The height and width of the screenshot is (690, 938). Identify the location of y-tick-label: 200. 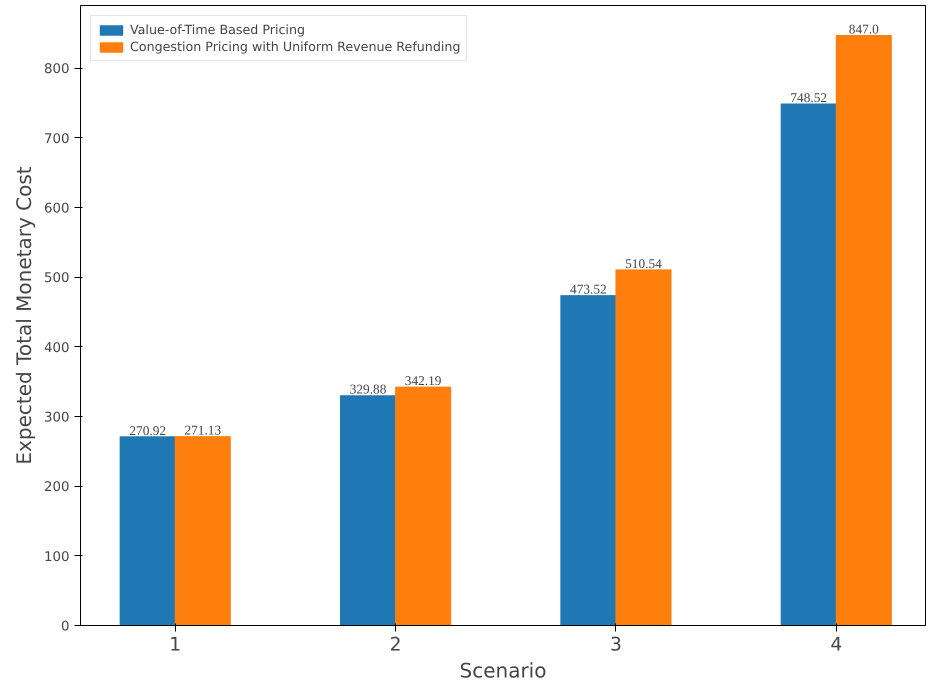
(57, 488).